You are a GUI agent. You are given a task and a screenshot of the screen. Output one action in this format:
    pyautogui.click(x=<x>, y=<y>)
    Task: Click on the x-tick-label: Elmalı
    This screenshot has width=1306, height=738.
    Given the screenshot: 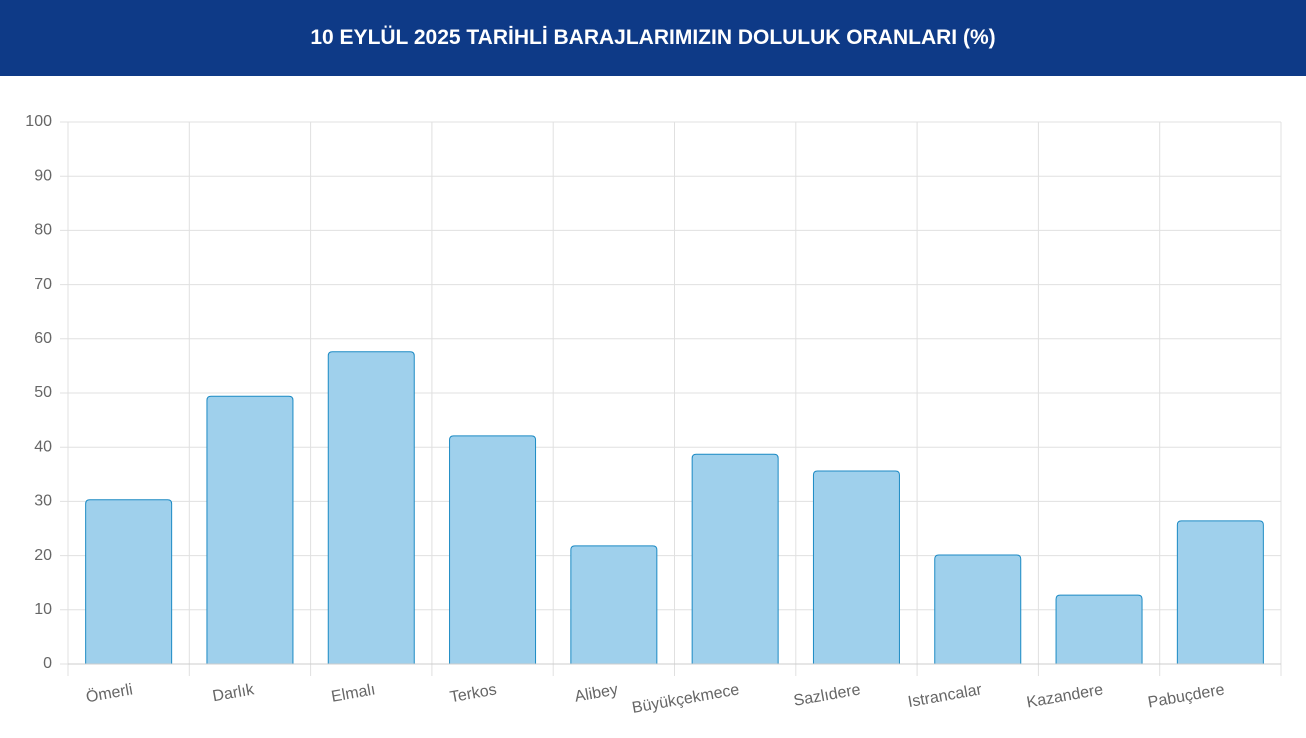 What is the action you would take?
    pyautogui.click(x=353, y=693)
    